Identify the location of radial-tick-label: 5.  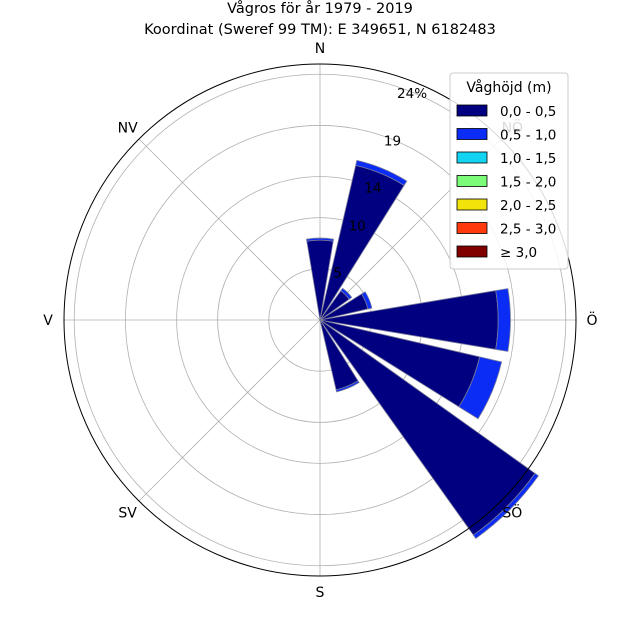
(337, 274).